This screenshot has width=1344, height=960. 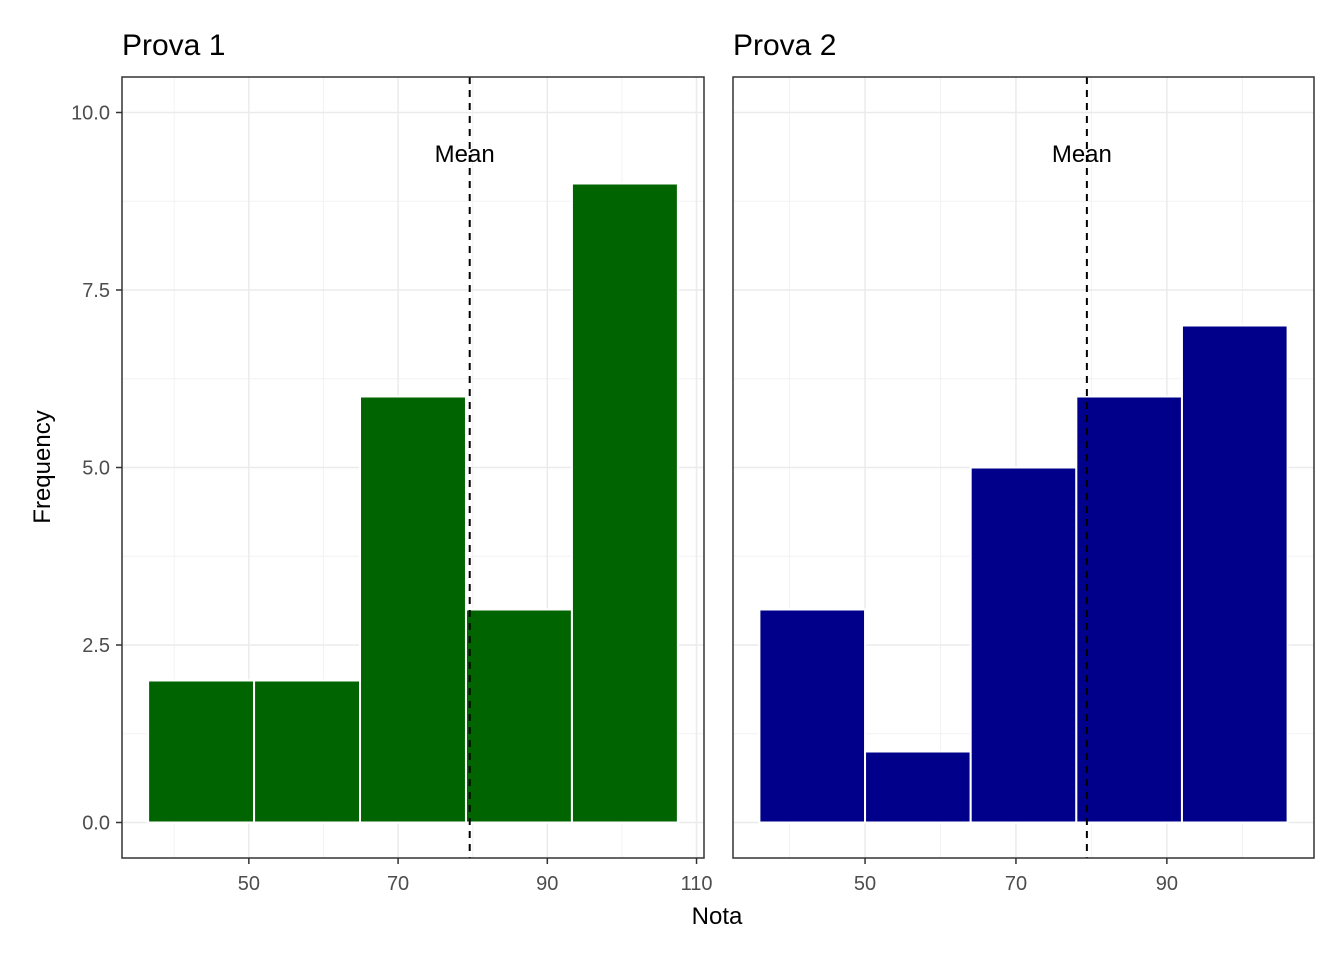 I want to click on panel-title: Prova 2, so click(x=784, y=45).